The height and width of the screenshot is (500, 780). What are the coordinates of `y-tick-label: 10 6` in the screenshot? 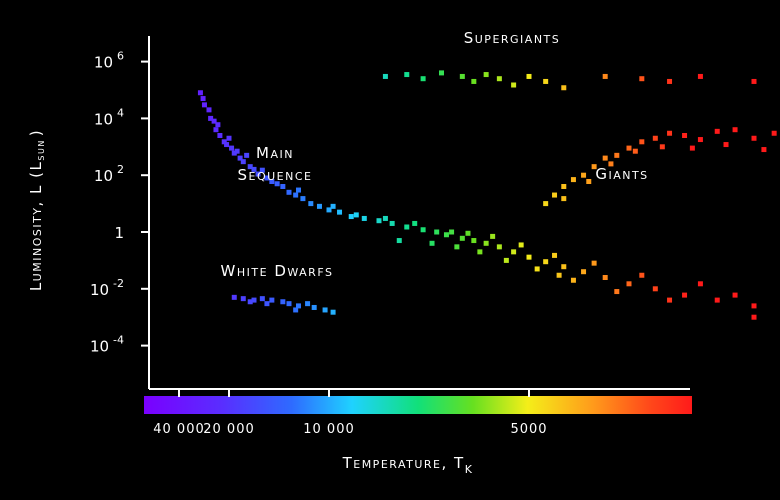 It's located at (109, 61).